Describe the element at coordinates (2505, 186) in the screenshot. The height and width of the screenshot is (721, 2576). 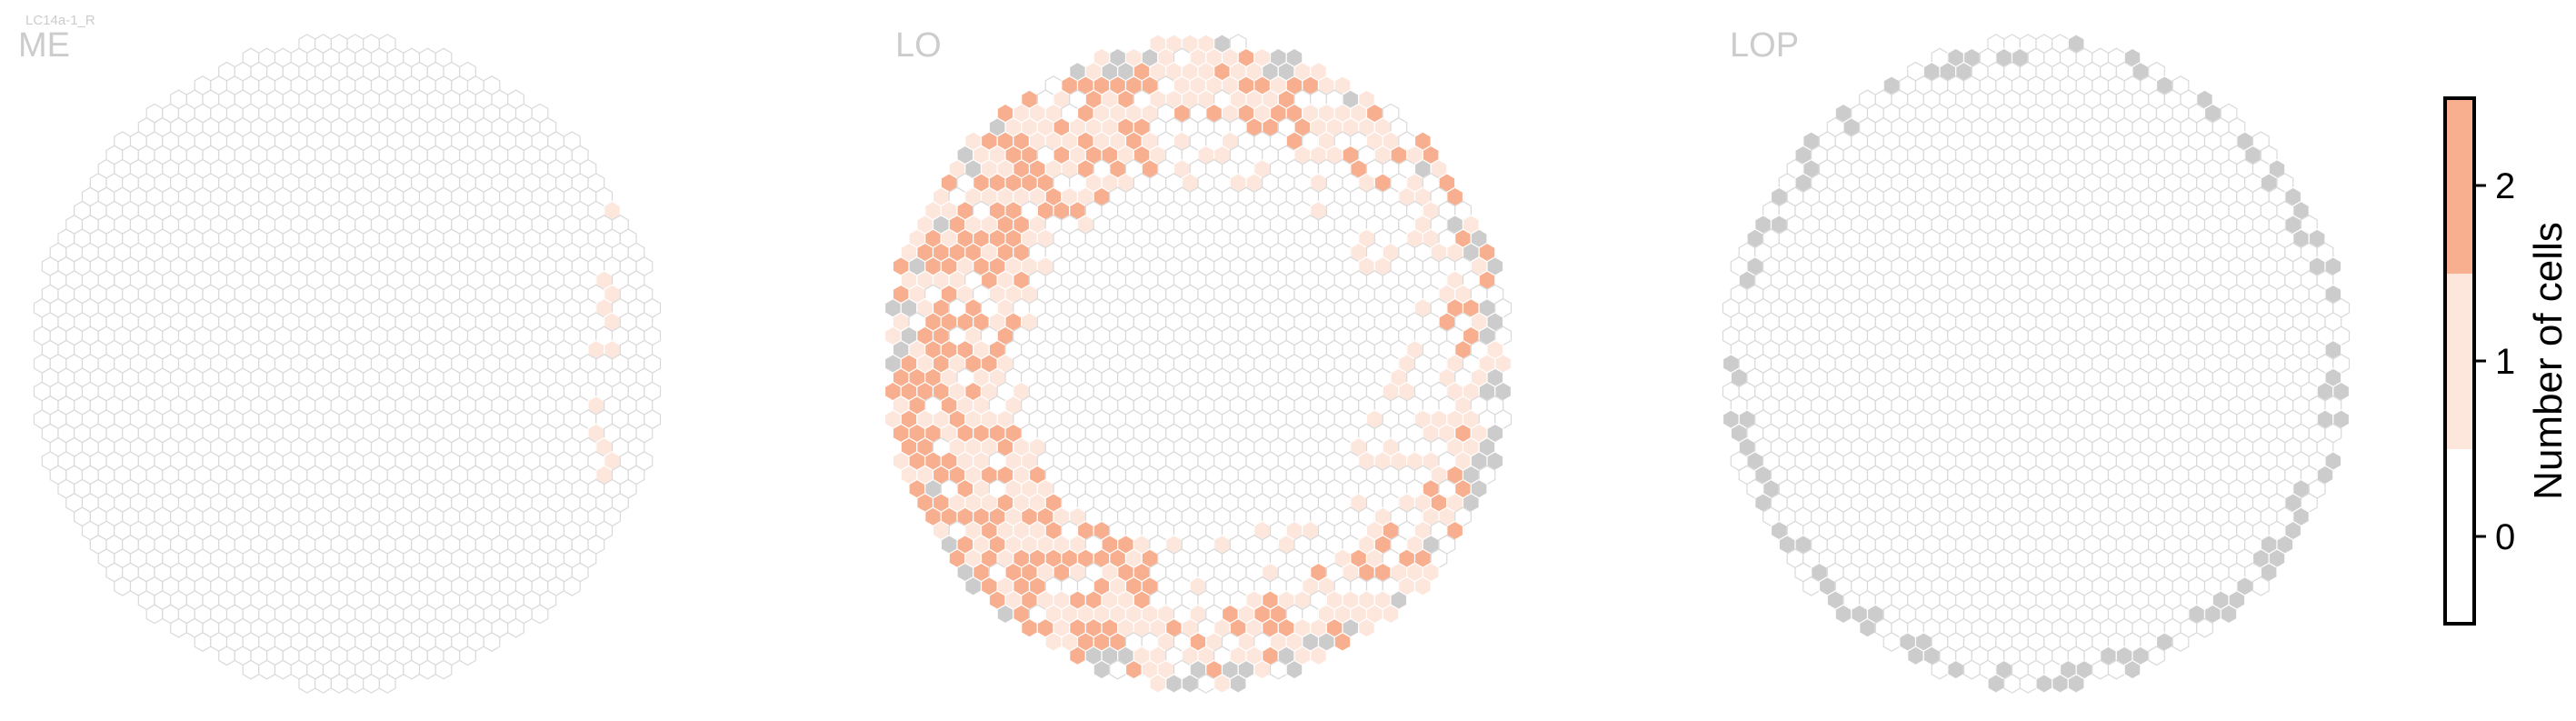
I see `colorbar-tick-label-2: 2` at that location.